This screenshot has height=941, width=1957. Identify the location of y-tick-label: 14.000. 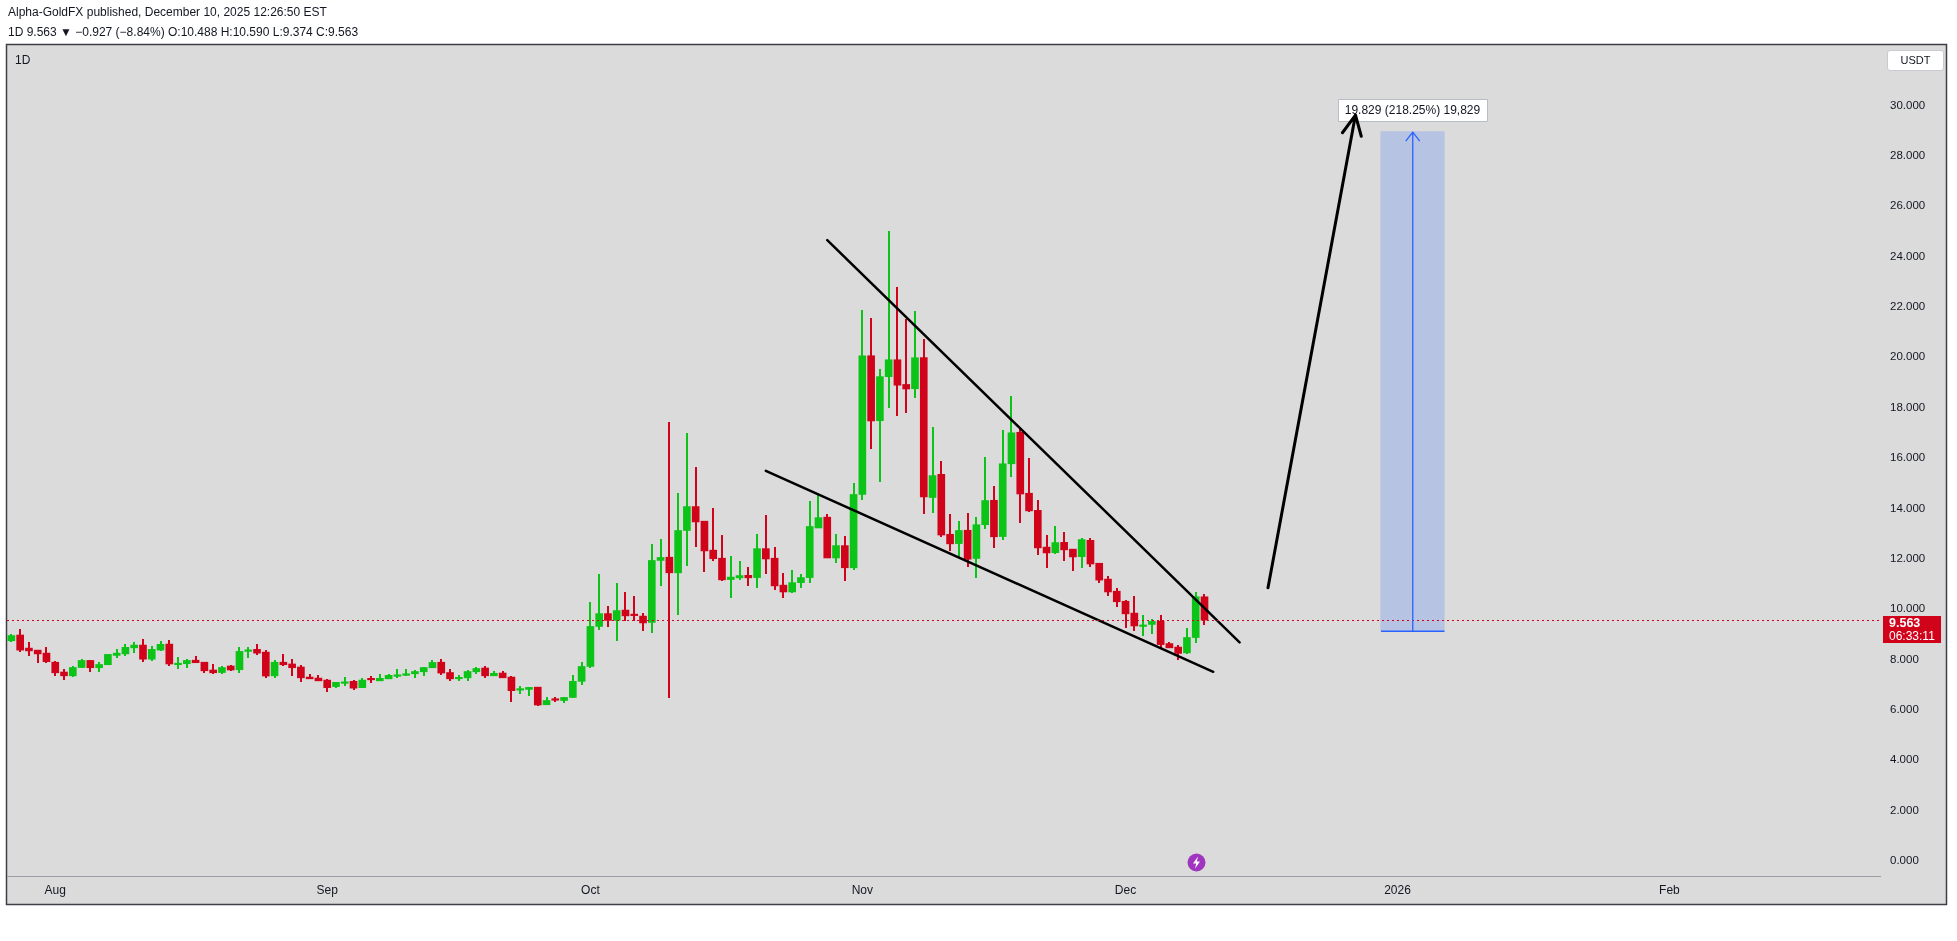
(1908, 507).